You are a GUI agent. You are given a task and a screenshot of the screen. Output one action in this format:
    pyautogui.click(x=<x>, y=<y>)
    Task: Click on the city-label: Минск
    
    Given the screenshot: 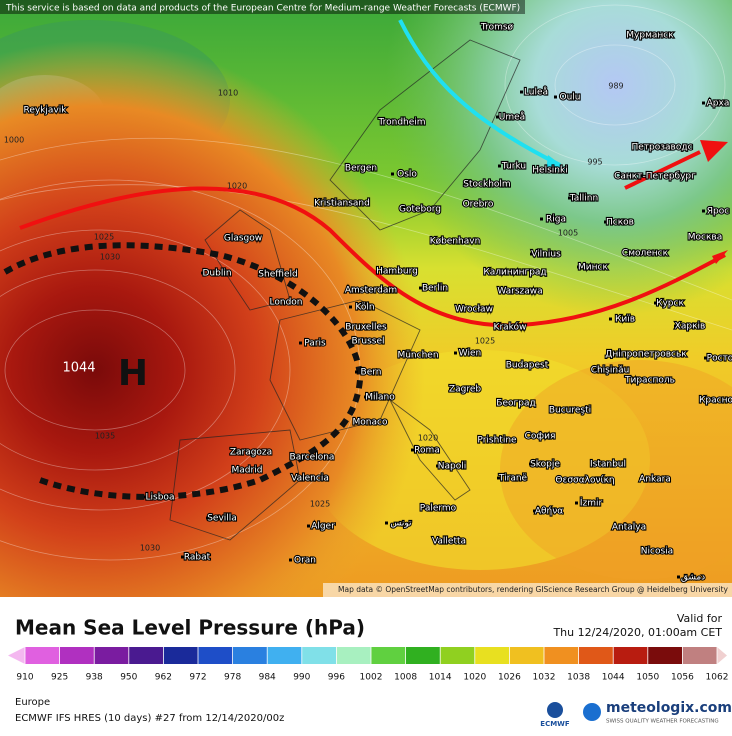 What is the action you would take?
    pyautogui.click(x=593, y=268)
    